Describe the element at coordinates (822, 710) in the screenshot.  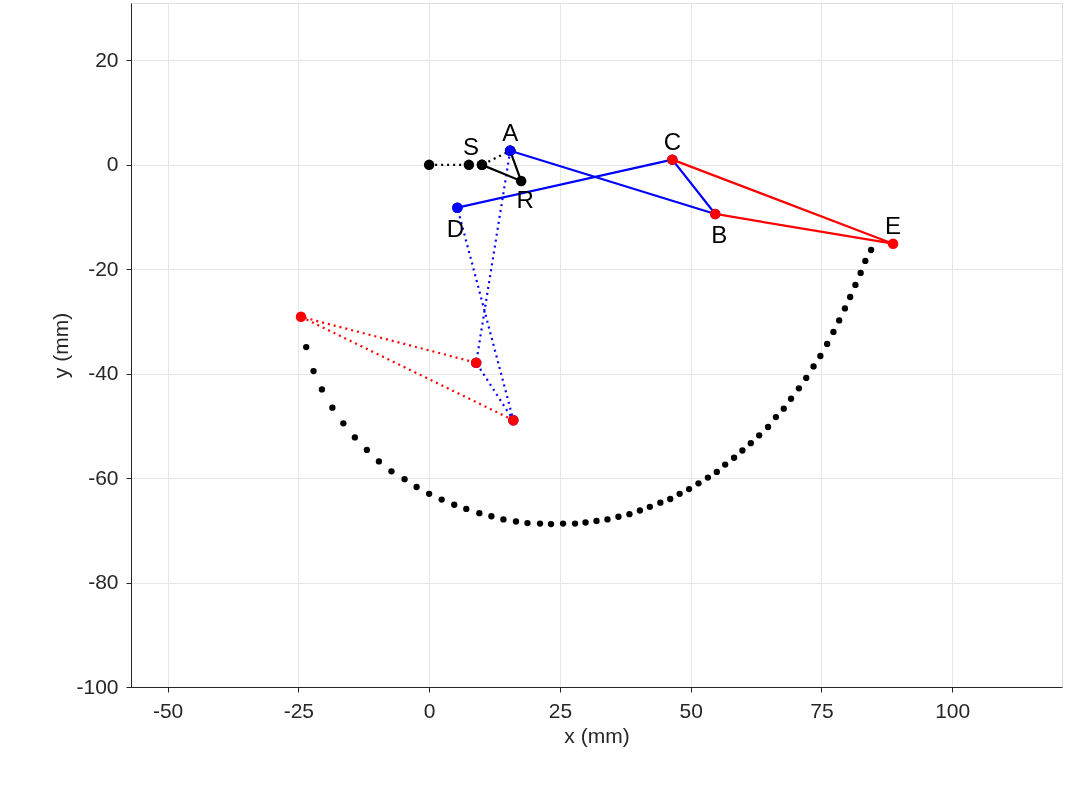
I see `x-tick-label: 75` at that location.